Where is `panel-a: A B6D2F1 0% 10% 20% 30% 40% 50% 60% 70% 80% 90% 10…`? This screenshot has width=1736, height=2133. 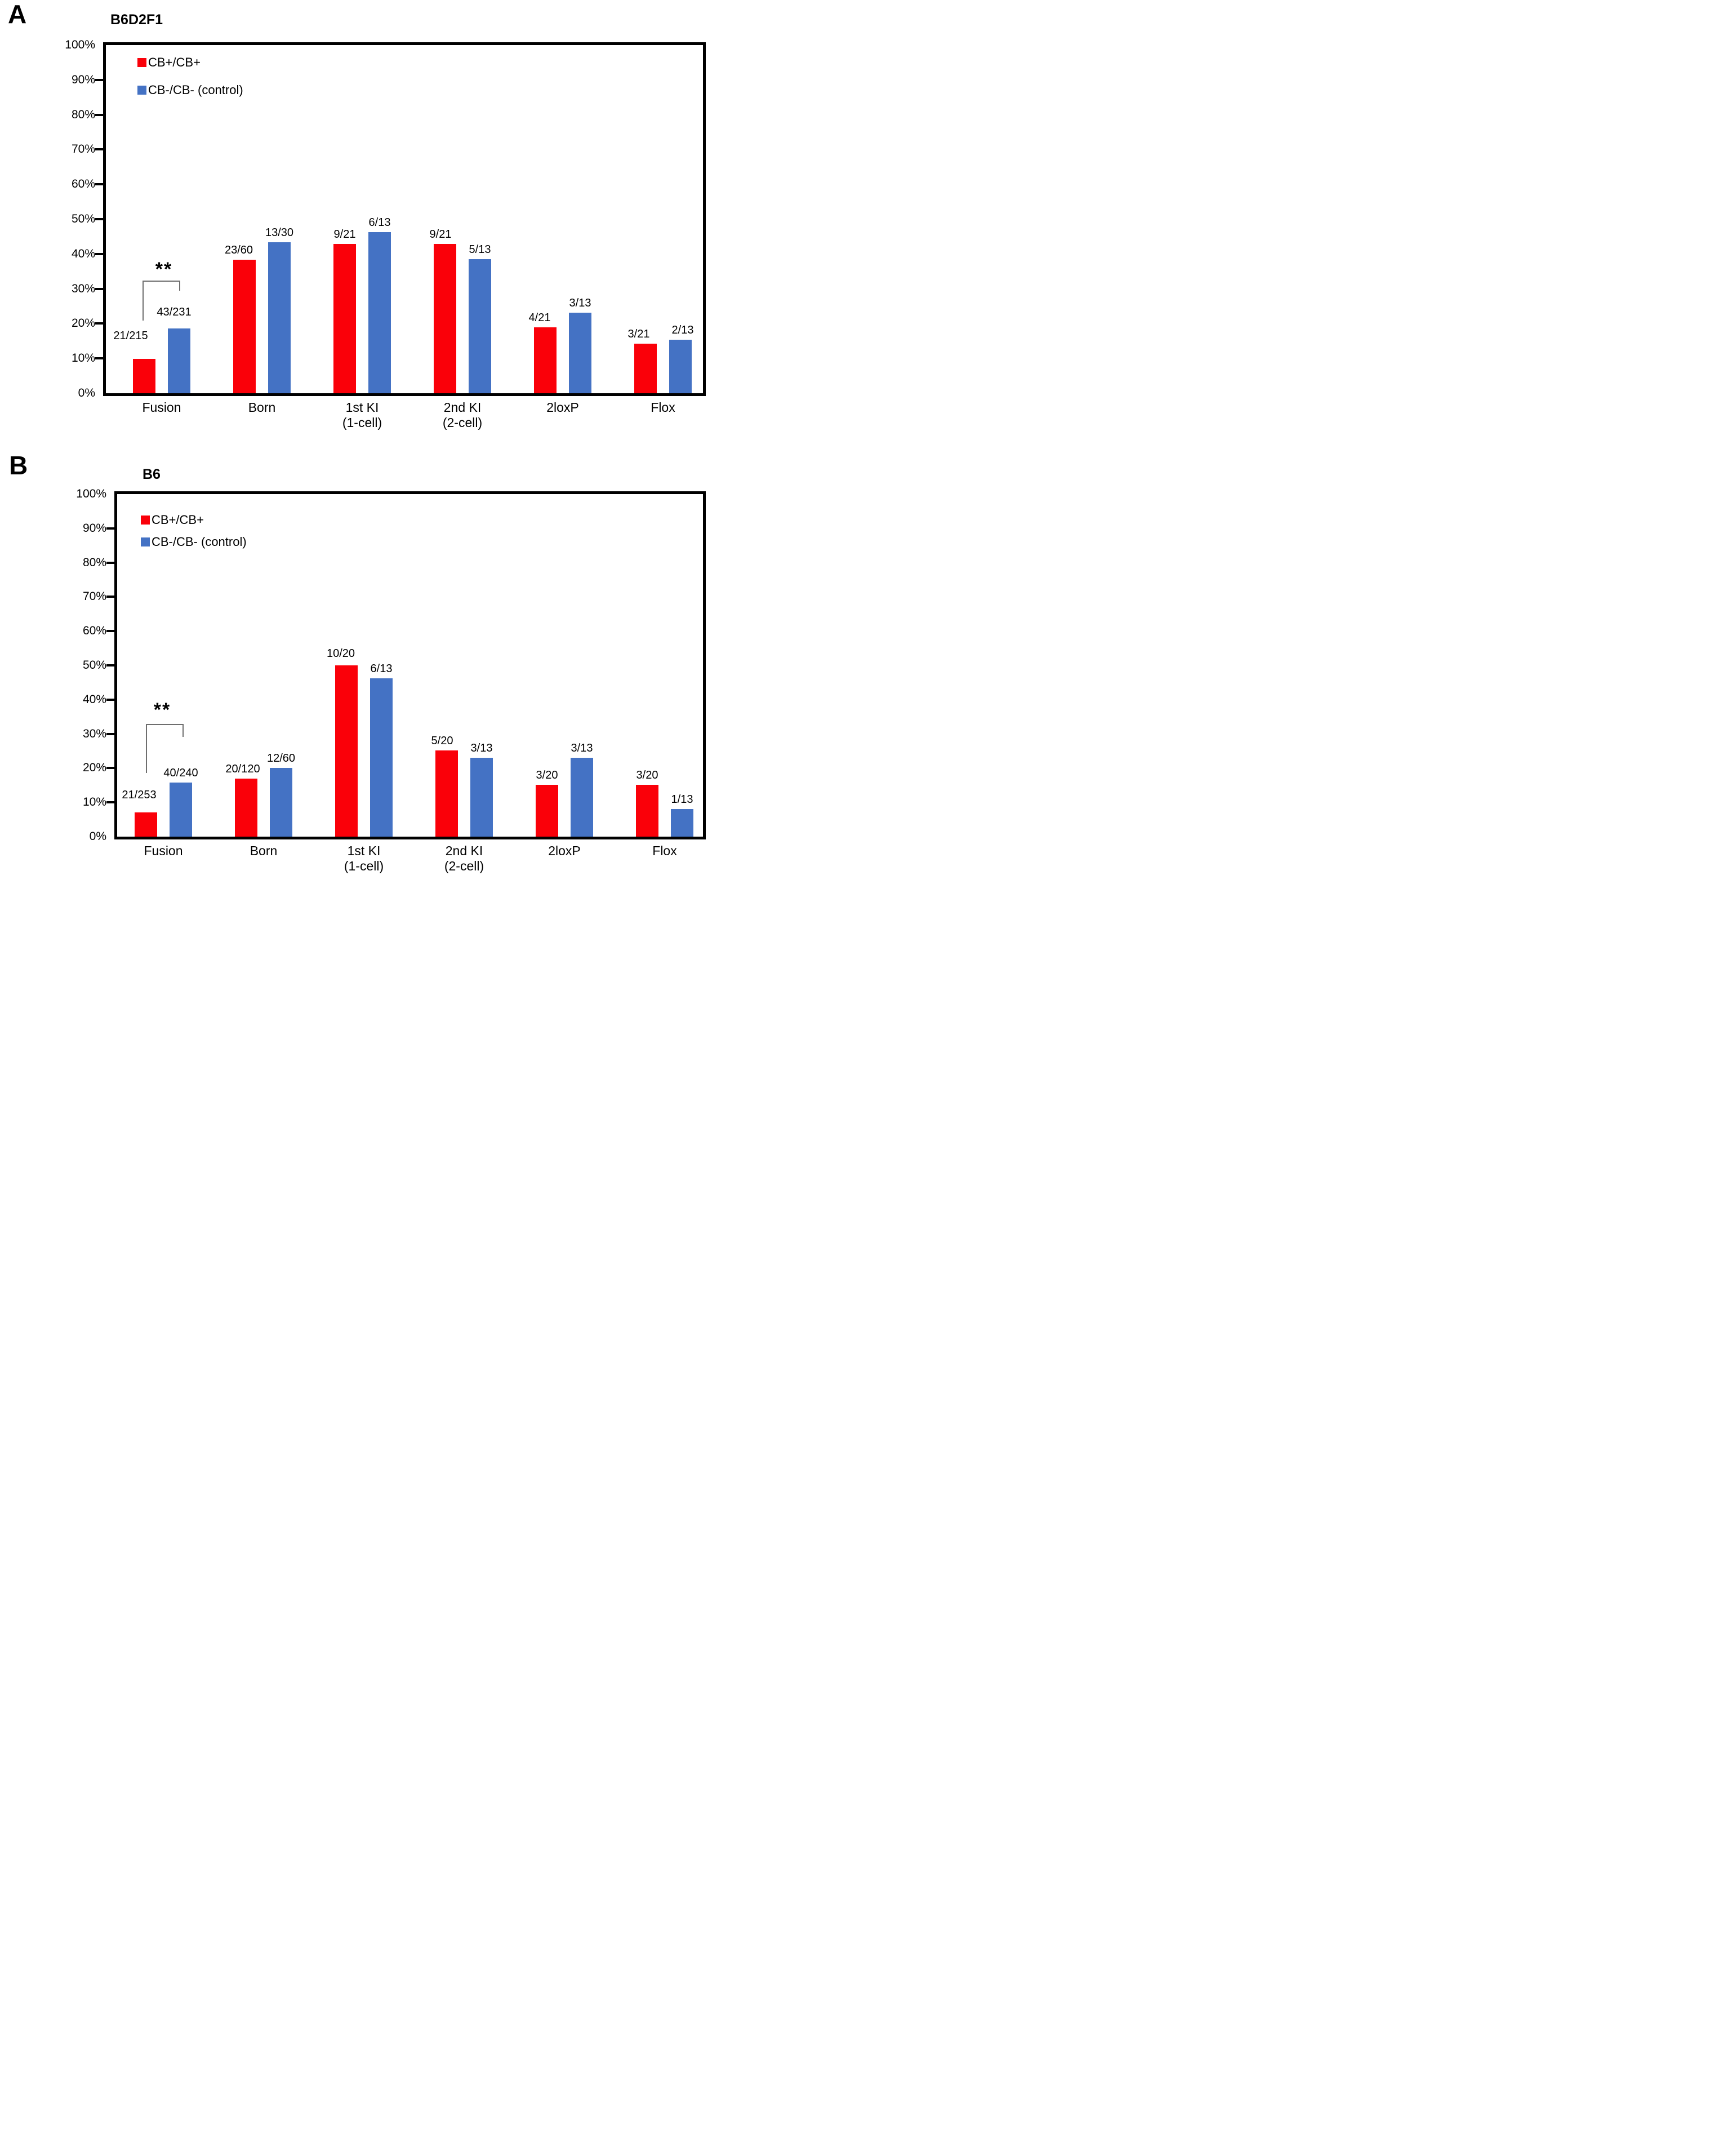
panel-a: A B6D2F1 0% 10% 20% 30% 40% 50% 60% 70% 80% 90% 10… is located at coordinates (360, 224).